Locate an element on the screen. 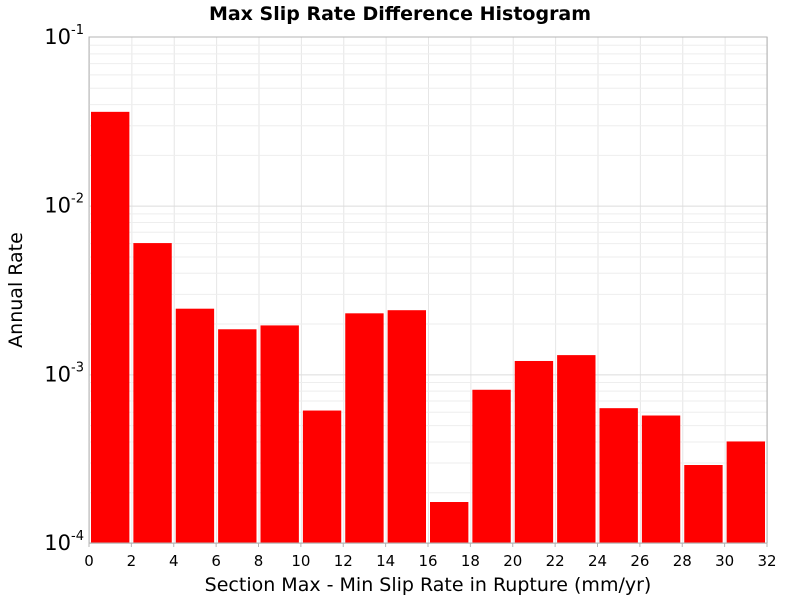 The width and height of the screenshot is (800, 600). y-axis-label: Annual Rate is located at coordinates (16, 290).